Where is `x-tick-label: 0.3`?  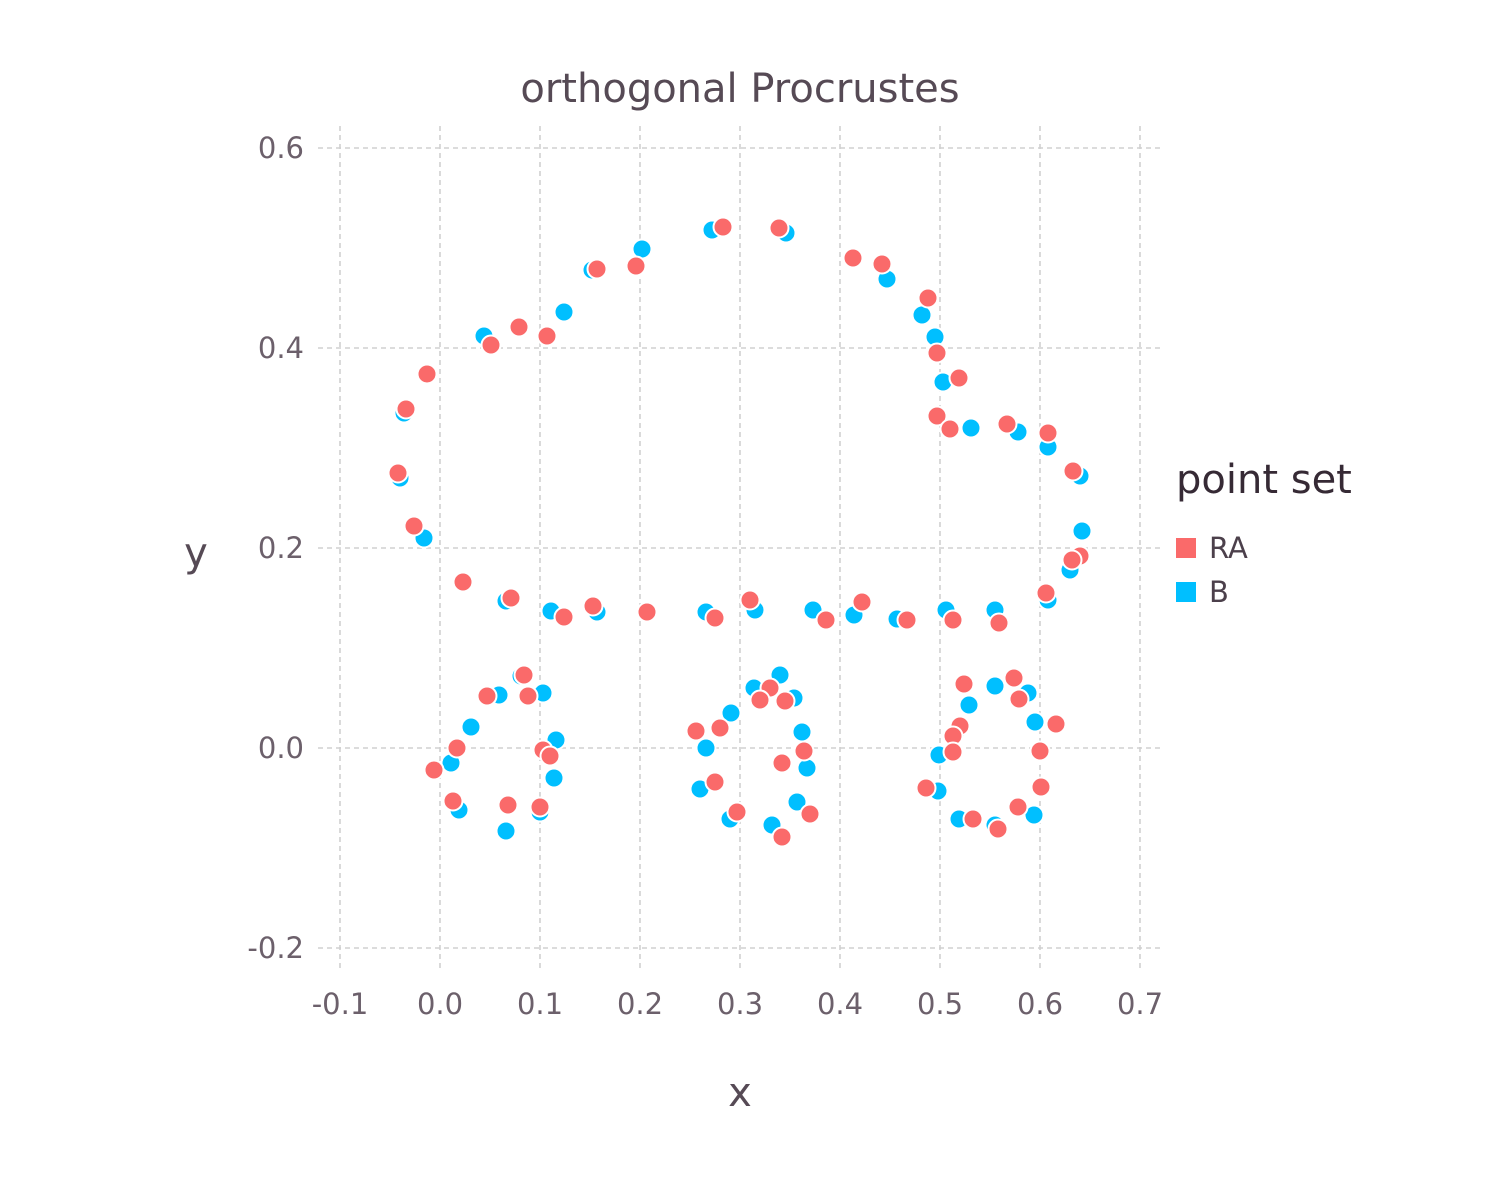
x-tick-label: 0.3 is located at coordinates (740, 1004).